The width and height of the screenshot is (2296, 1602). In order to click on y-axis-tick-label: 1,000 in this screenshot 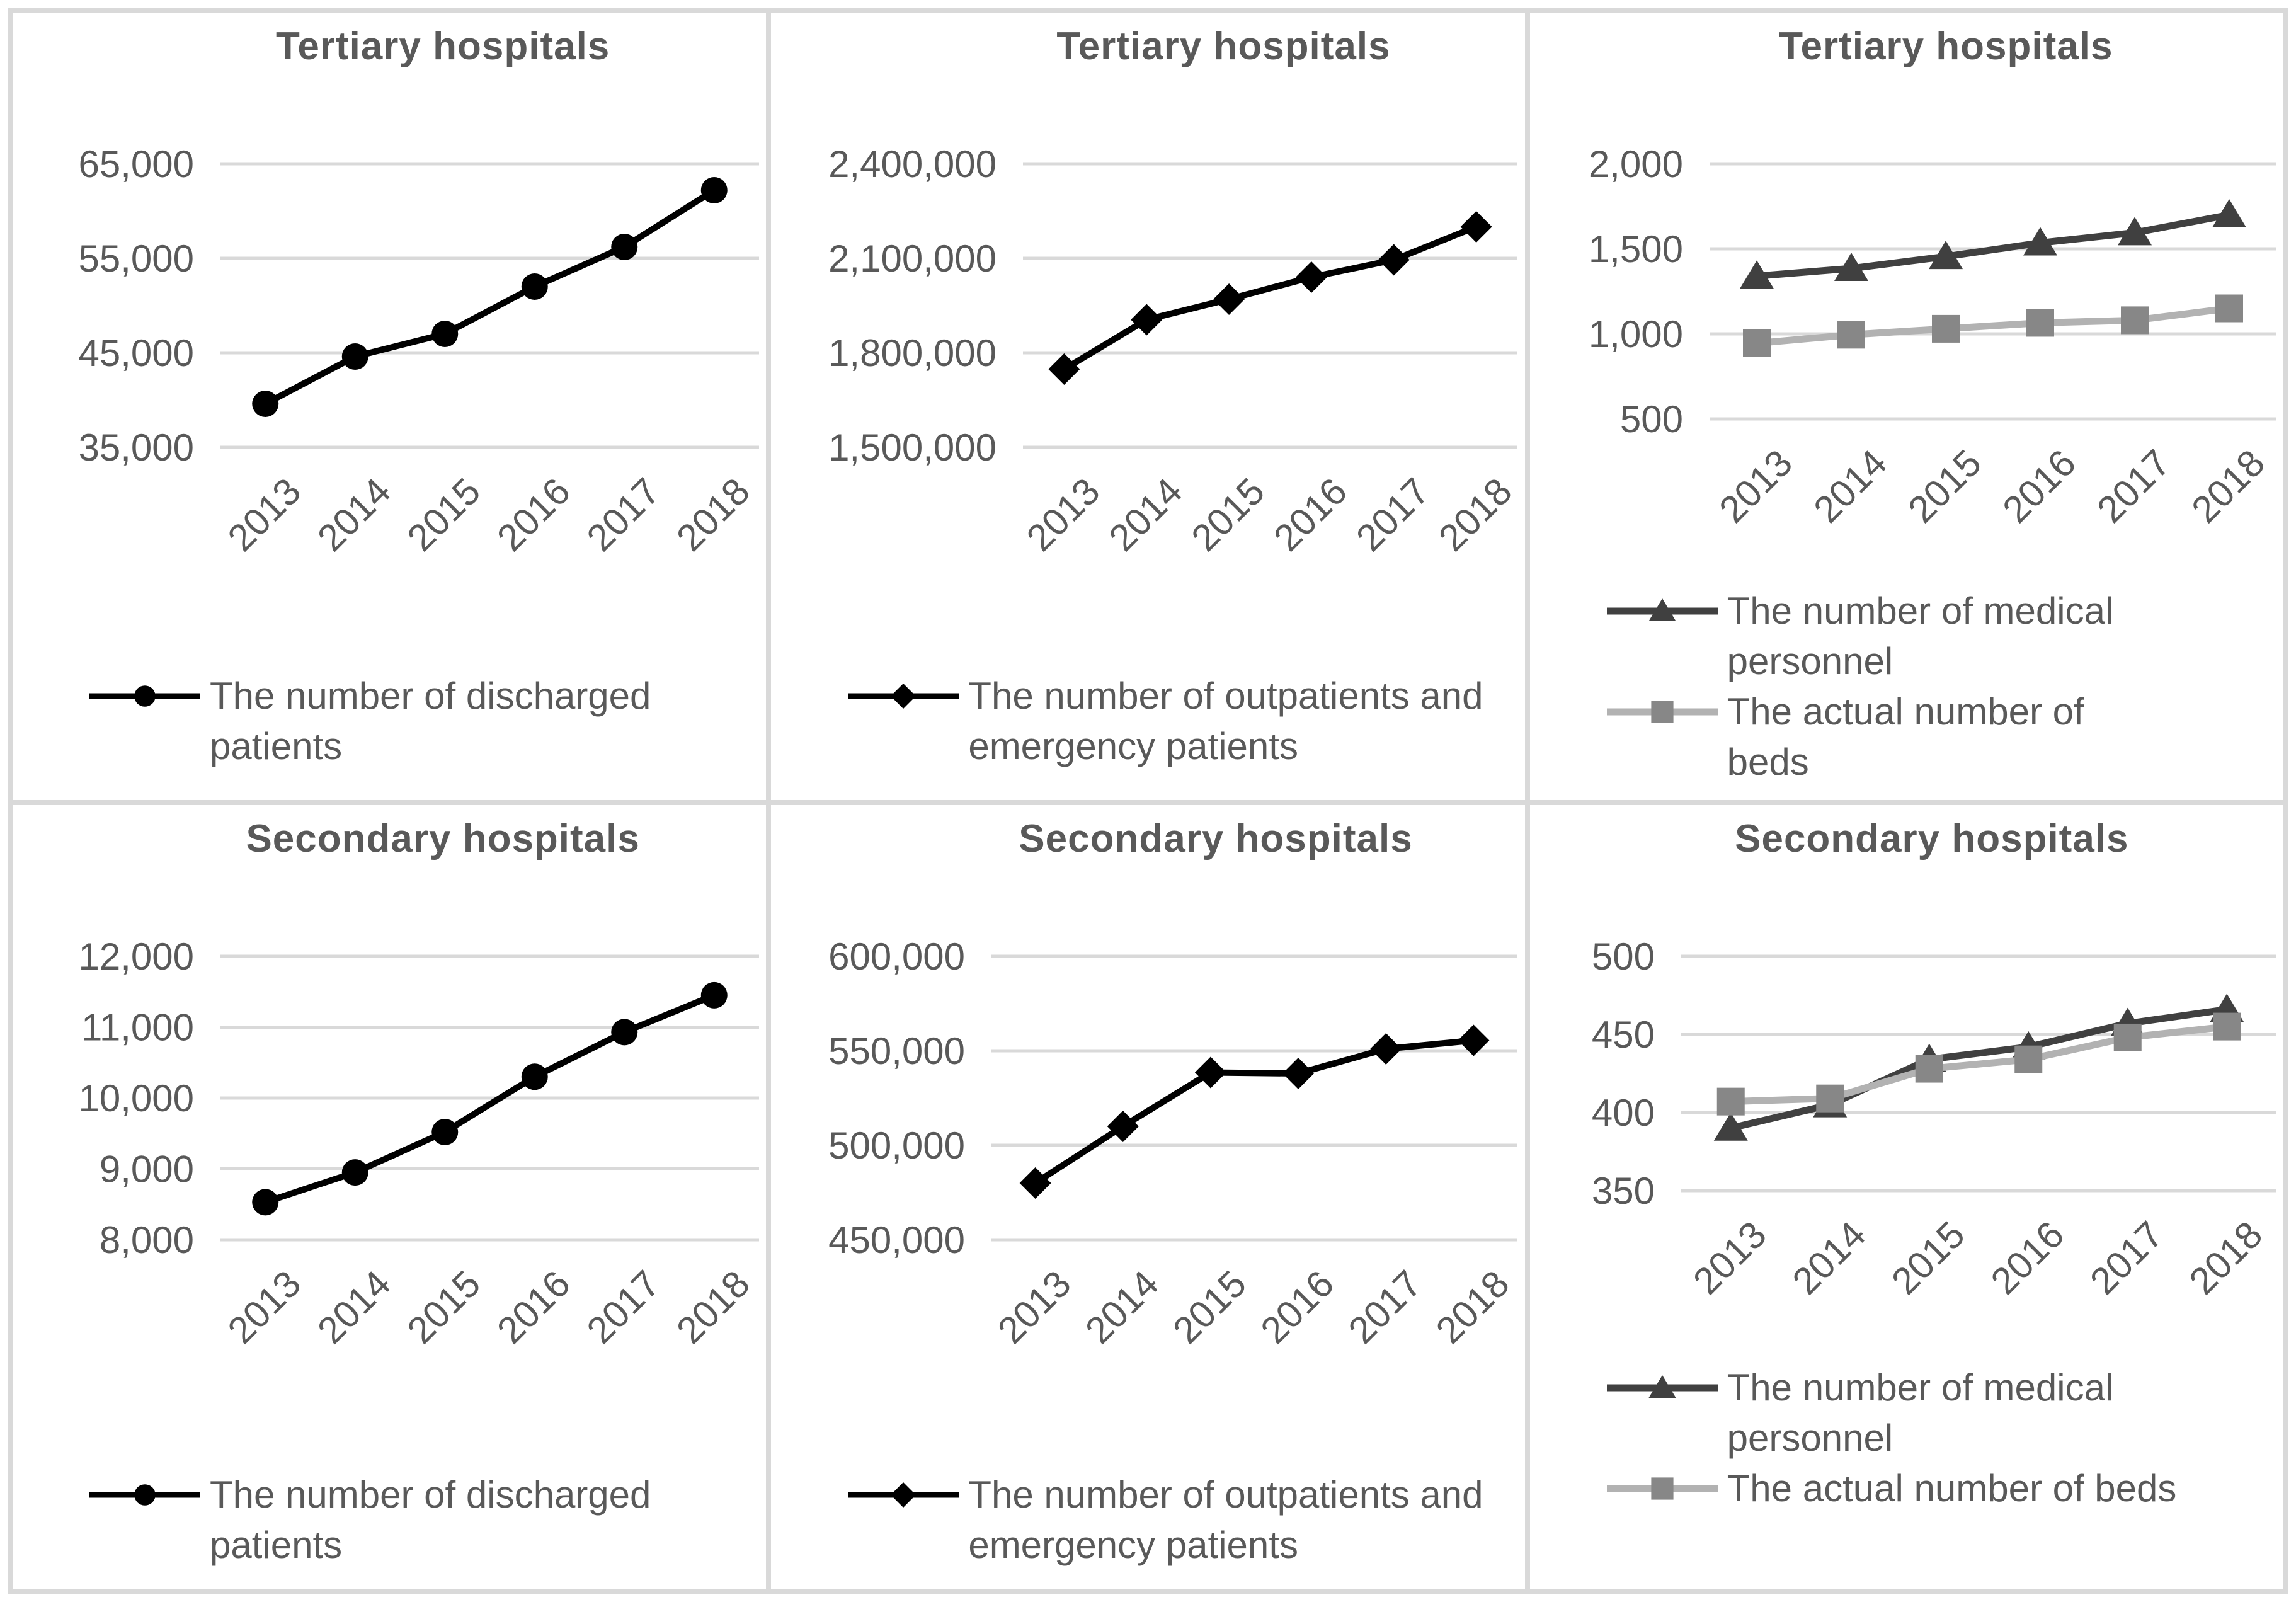, I will do `click(1636, 334)`.